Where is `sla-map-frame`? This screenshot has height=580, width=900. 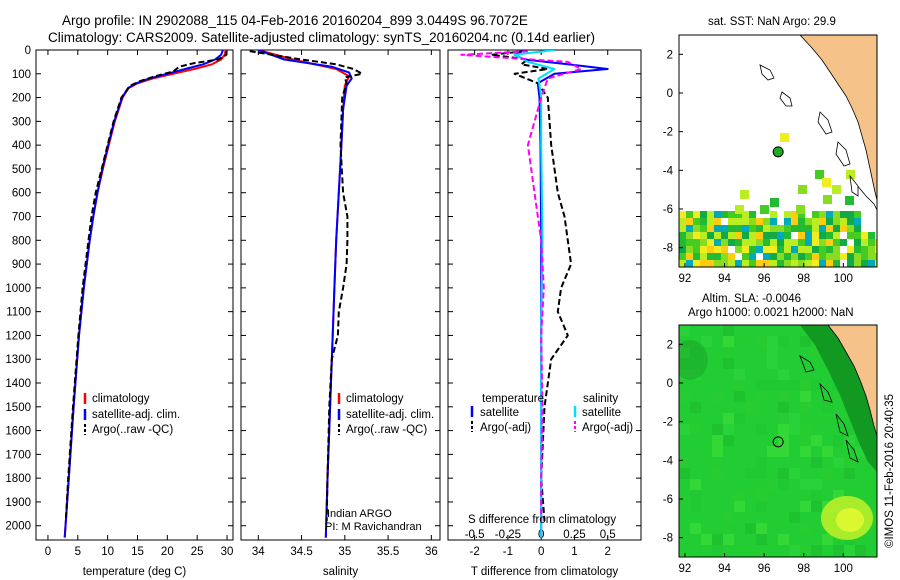 sla-map-frame is located at coordinates (778, 441).